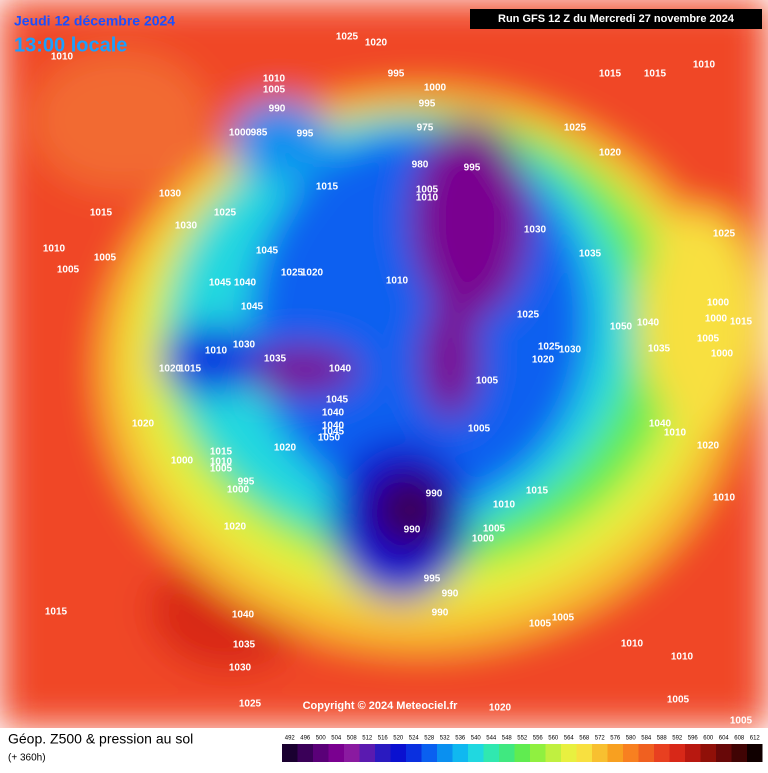 This screenshot has width=768, height=773. Describe the element at coordinates (100, 739) in the screenshot. I see `footer-title: Géop. Z500 & pression au sol` at that location.